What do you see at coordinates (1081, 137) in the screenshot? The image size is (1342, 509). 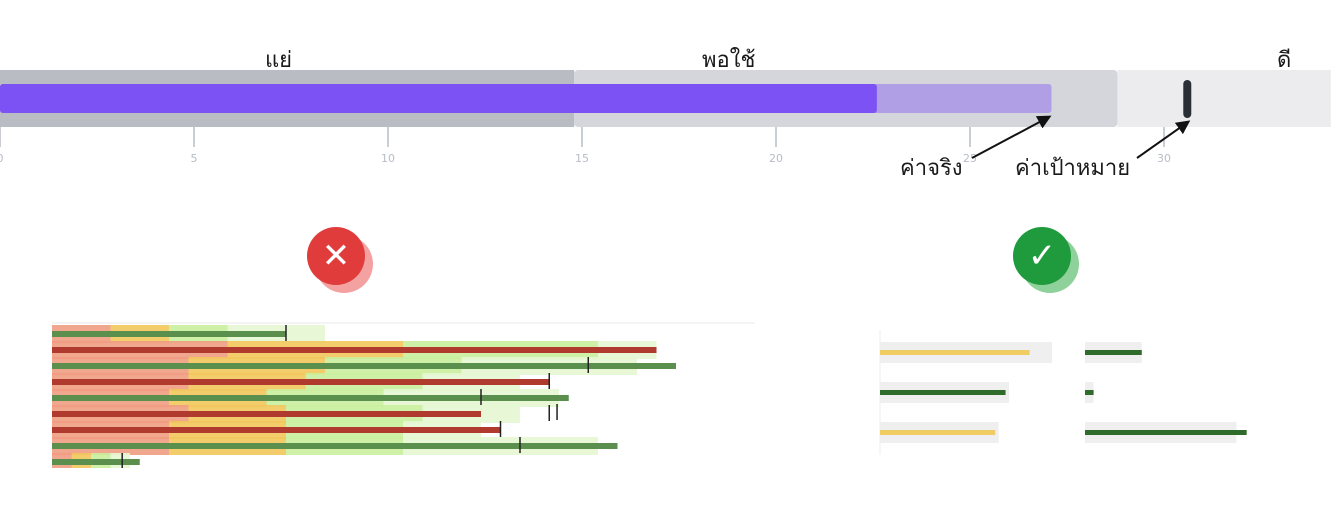 I see `callout-arrows` at bounding box center [1081, 137].